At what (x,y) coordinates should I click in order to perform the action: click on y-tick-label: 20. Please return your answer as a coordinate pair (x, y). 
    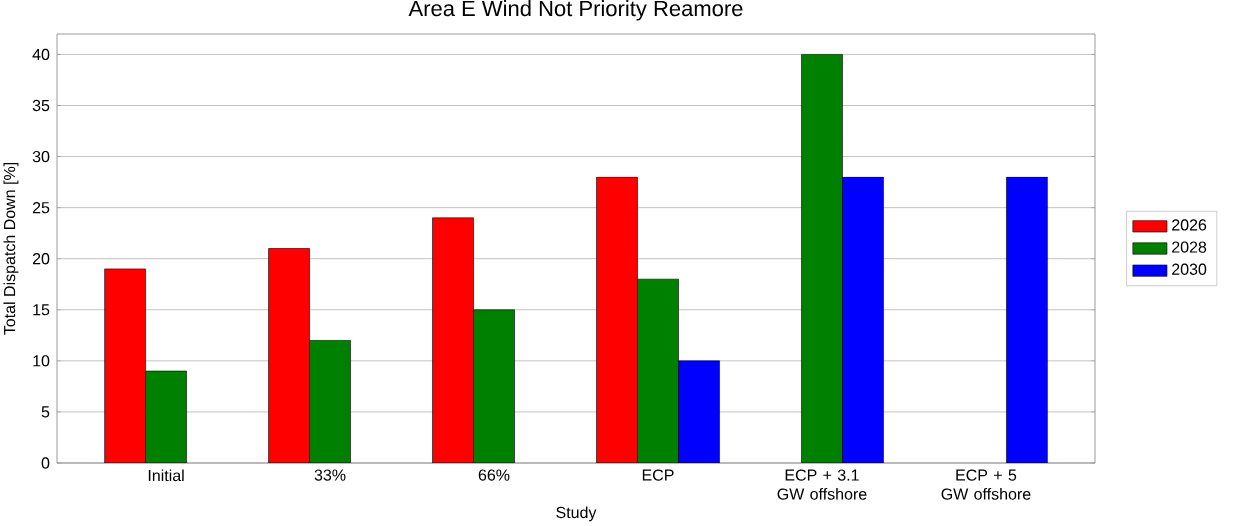
    Looking at the image, I should click on (41, 259).